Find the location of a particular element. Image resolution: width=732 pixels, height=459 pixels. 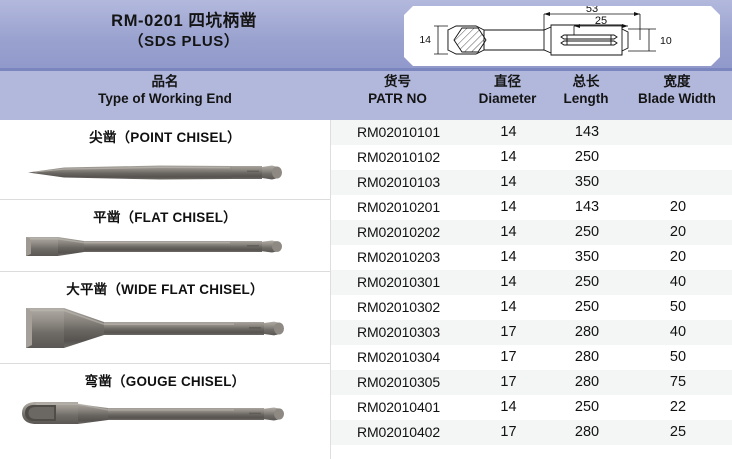

column-header-length: 总长 Length is located at coordinates (586, 91).